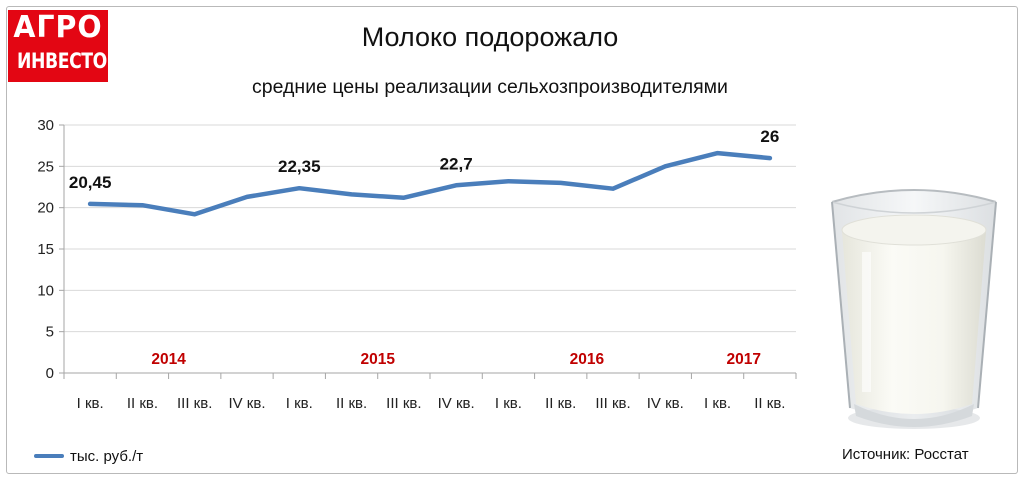  What do you see at coordinates (430, 183) in the screenshot?
I see `series-line` at bounding box center [430, 183].